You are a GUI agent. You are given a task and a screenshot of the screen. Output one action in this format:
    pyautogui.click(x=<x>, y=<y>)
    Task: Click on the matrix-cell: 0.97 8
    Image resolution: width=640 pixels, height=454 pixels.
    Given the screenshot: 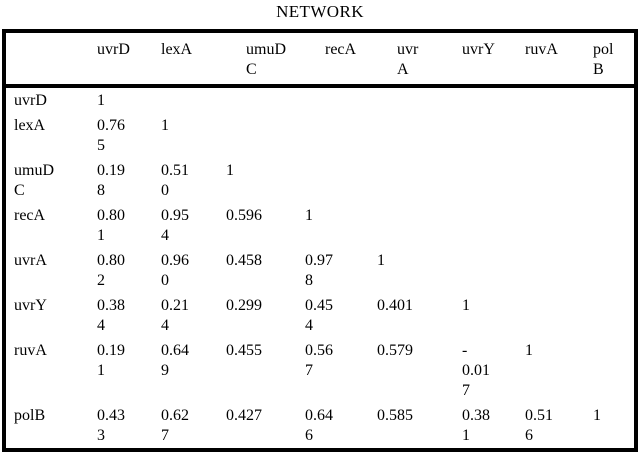 What is the action you would take?
    pyautogui.click(x=319, y=270)
    